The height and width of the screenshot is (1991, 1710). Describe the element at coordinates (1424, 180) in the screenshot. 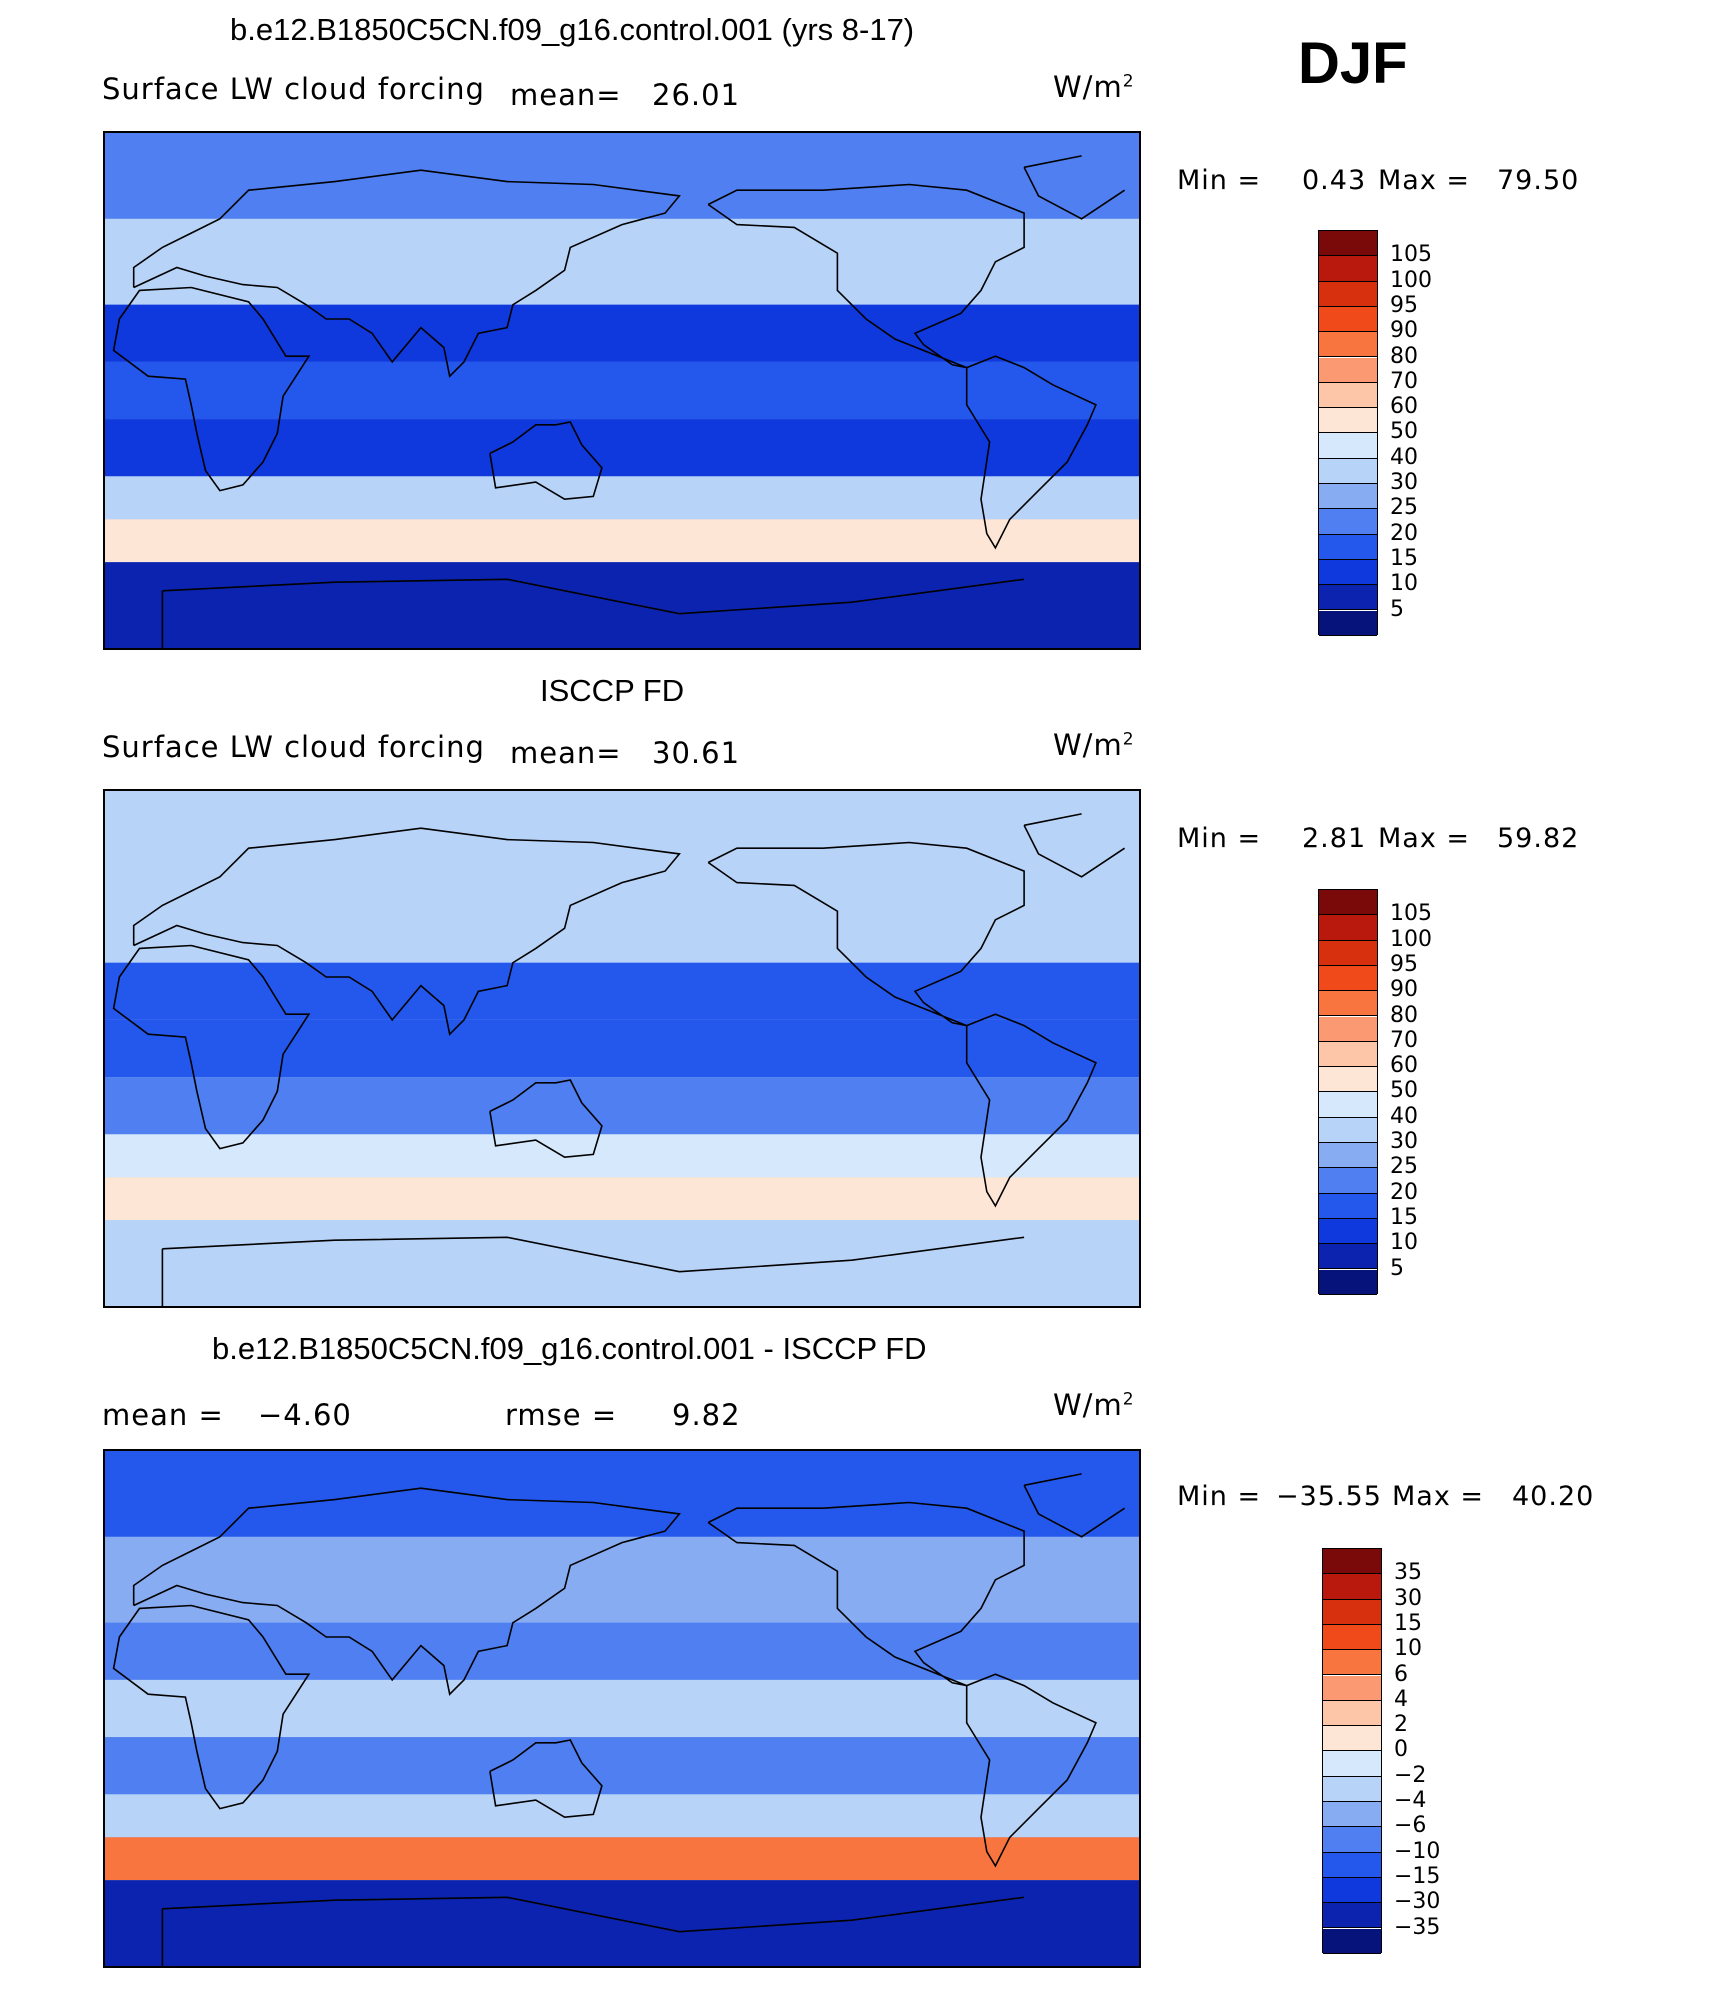

I see `panel1-max-label: Max =` at that location.